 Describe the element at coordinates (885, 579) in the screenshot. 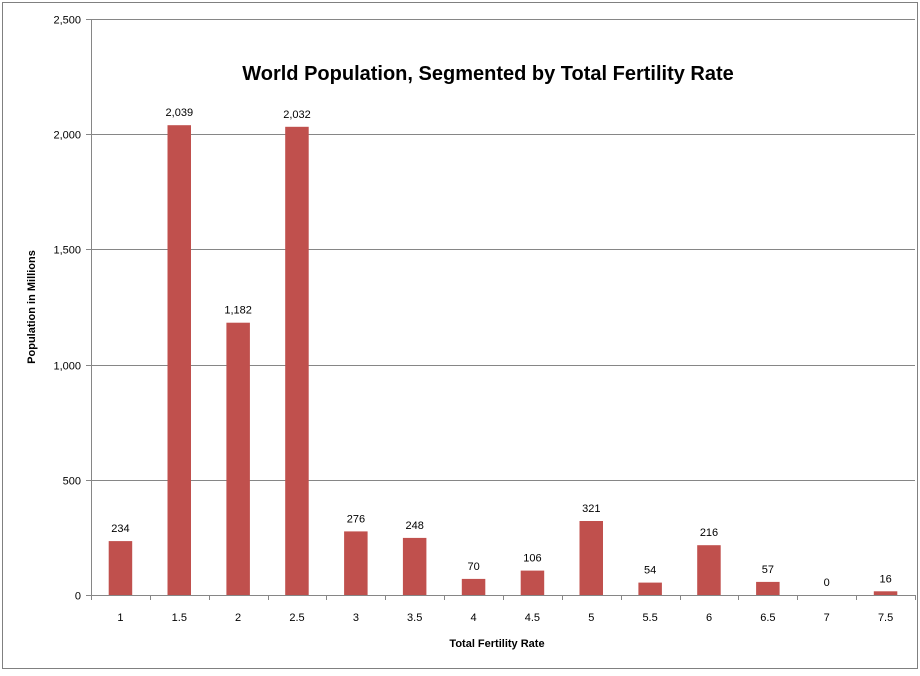

I see `data-label: 16` at that location.